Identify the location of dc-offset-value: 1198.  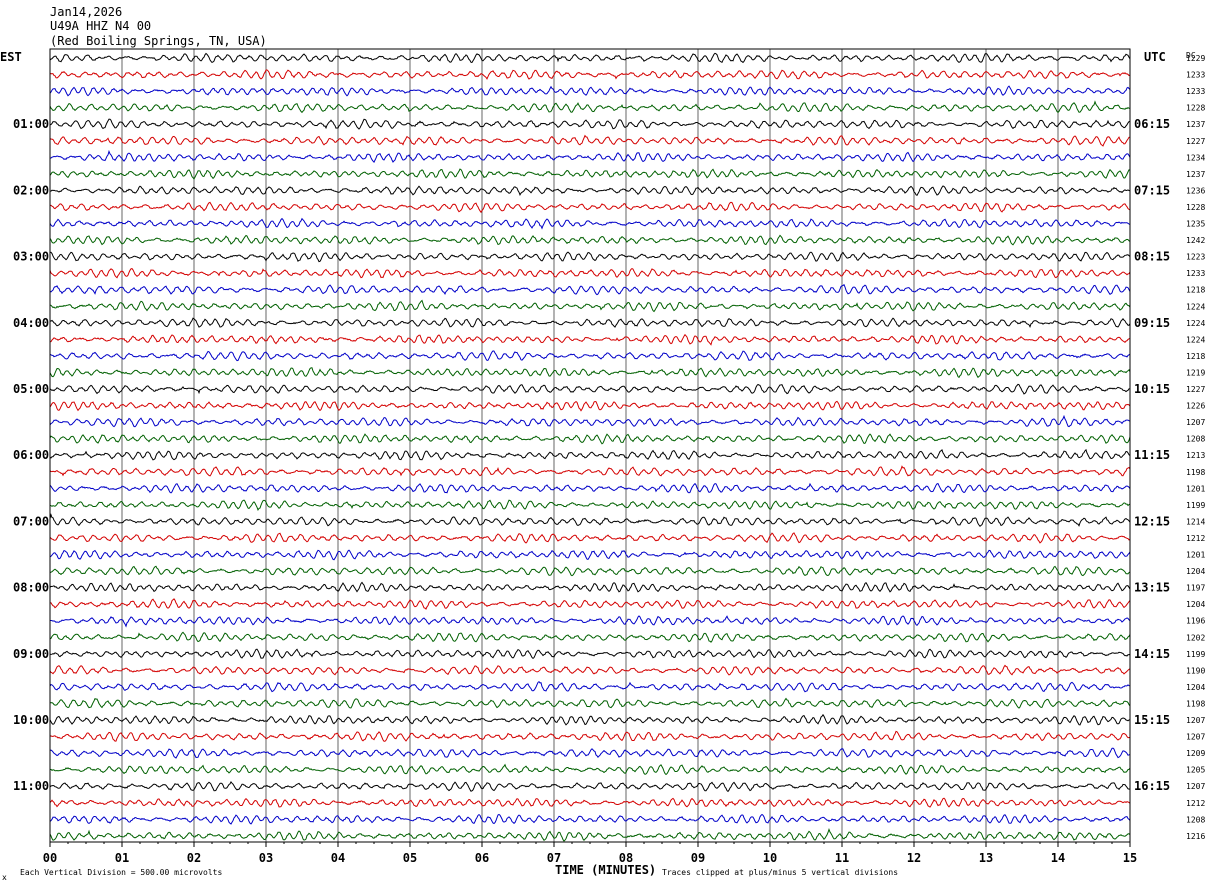
(1195, 472).